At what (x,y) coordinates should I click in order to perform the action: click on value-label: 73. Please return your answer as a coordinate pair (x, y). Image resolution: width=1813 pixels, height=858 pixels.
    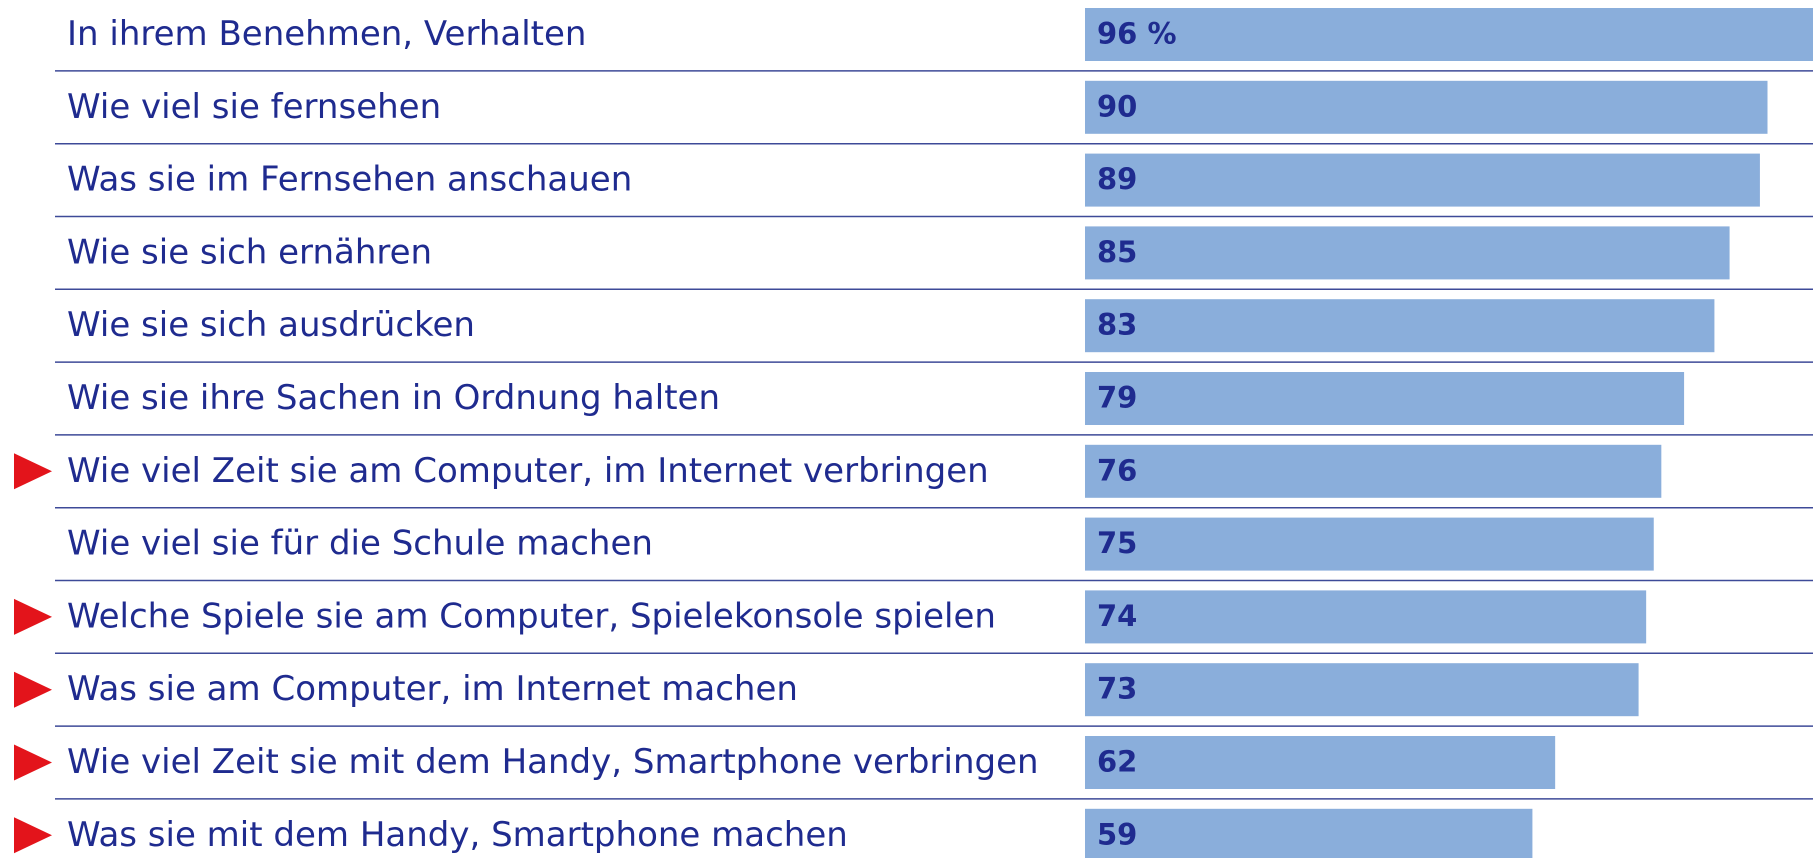
    Looking at the image, I should click on (1117, 689).